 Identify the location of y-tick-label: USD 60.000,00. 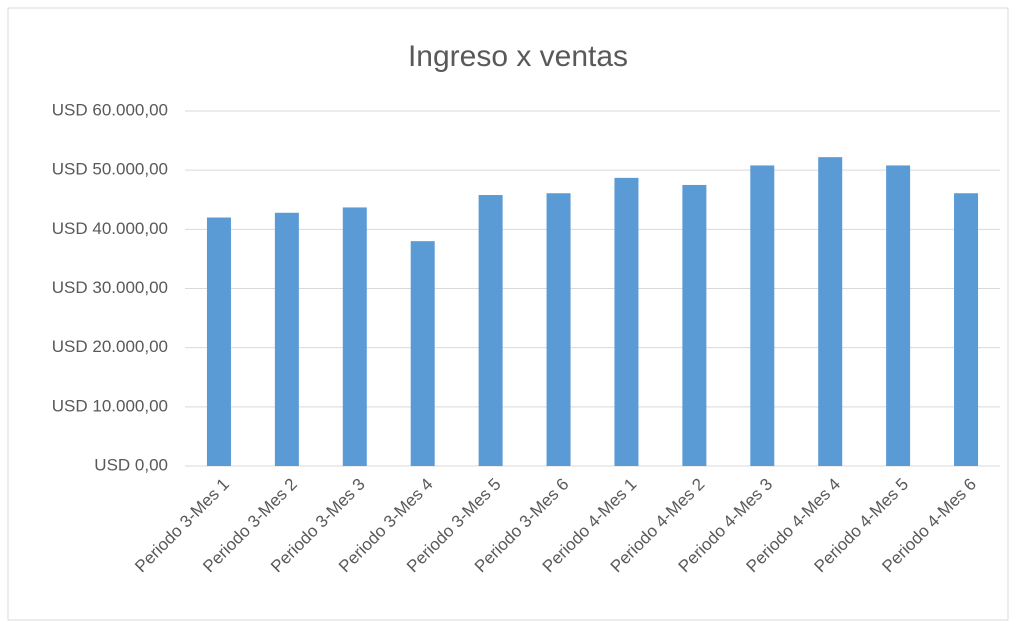
(110, 109).